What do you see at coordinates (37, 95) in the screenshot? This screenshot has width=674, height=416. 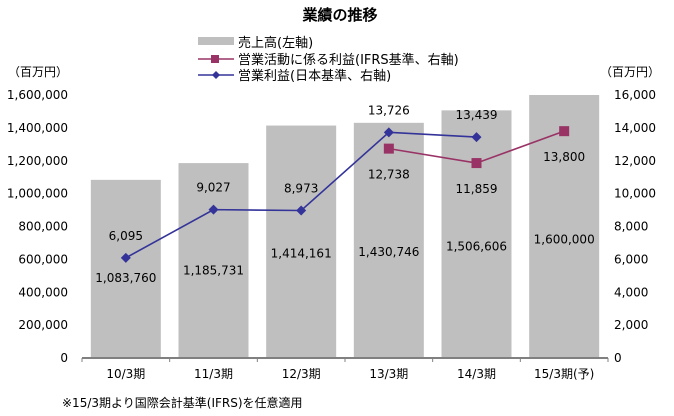 I see `left-tick-label: 1,600,000` at bounding box center [37, 95].